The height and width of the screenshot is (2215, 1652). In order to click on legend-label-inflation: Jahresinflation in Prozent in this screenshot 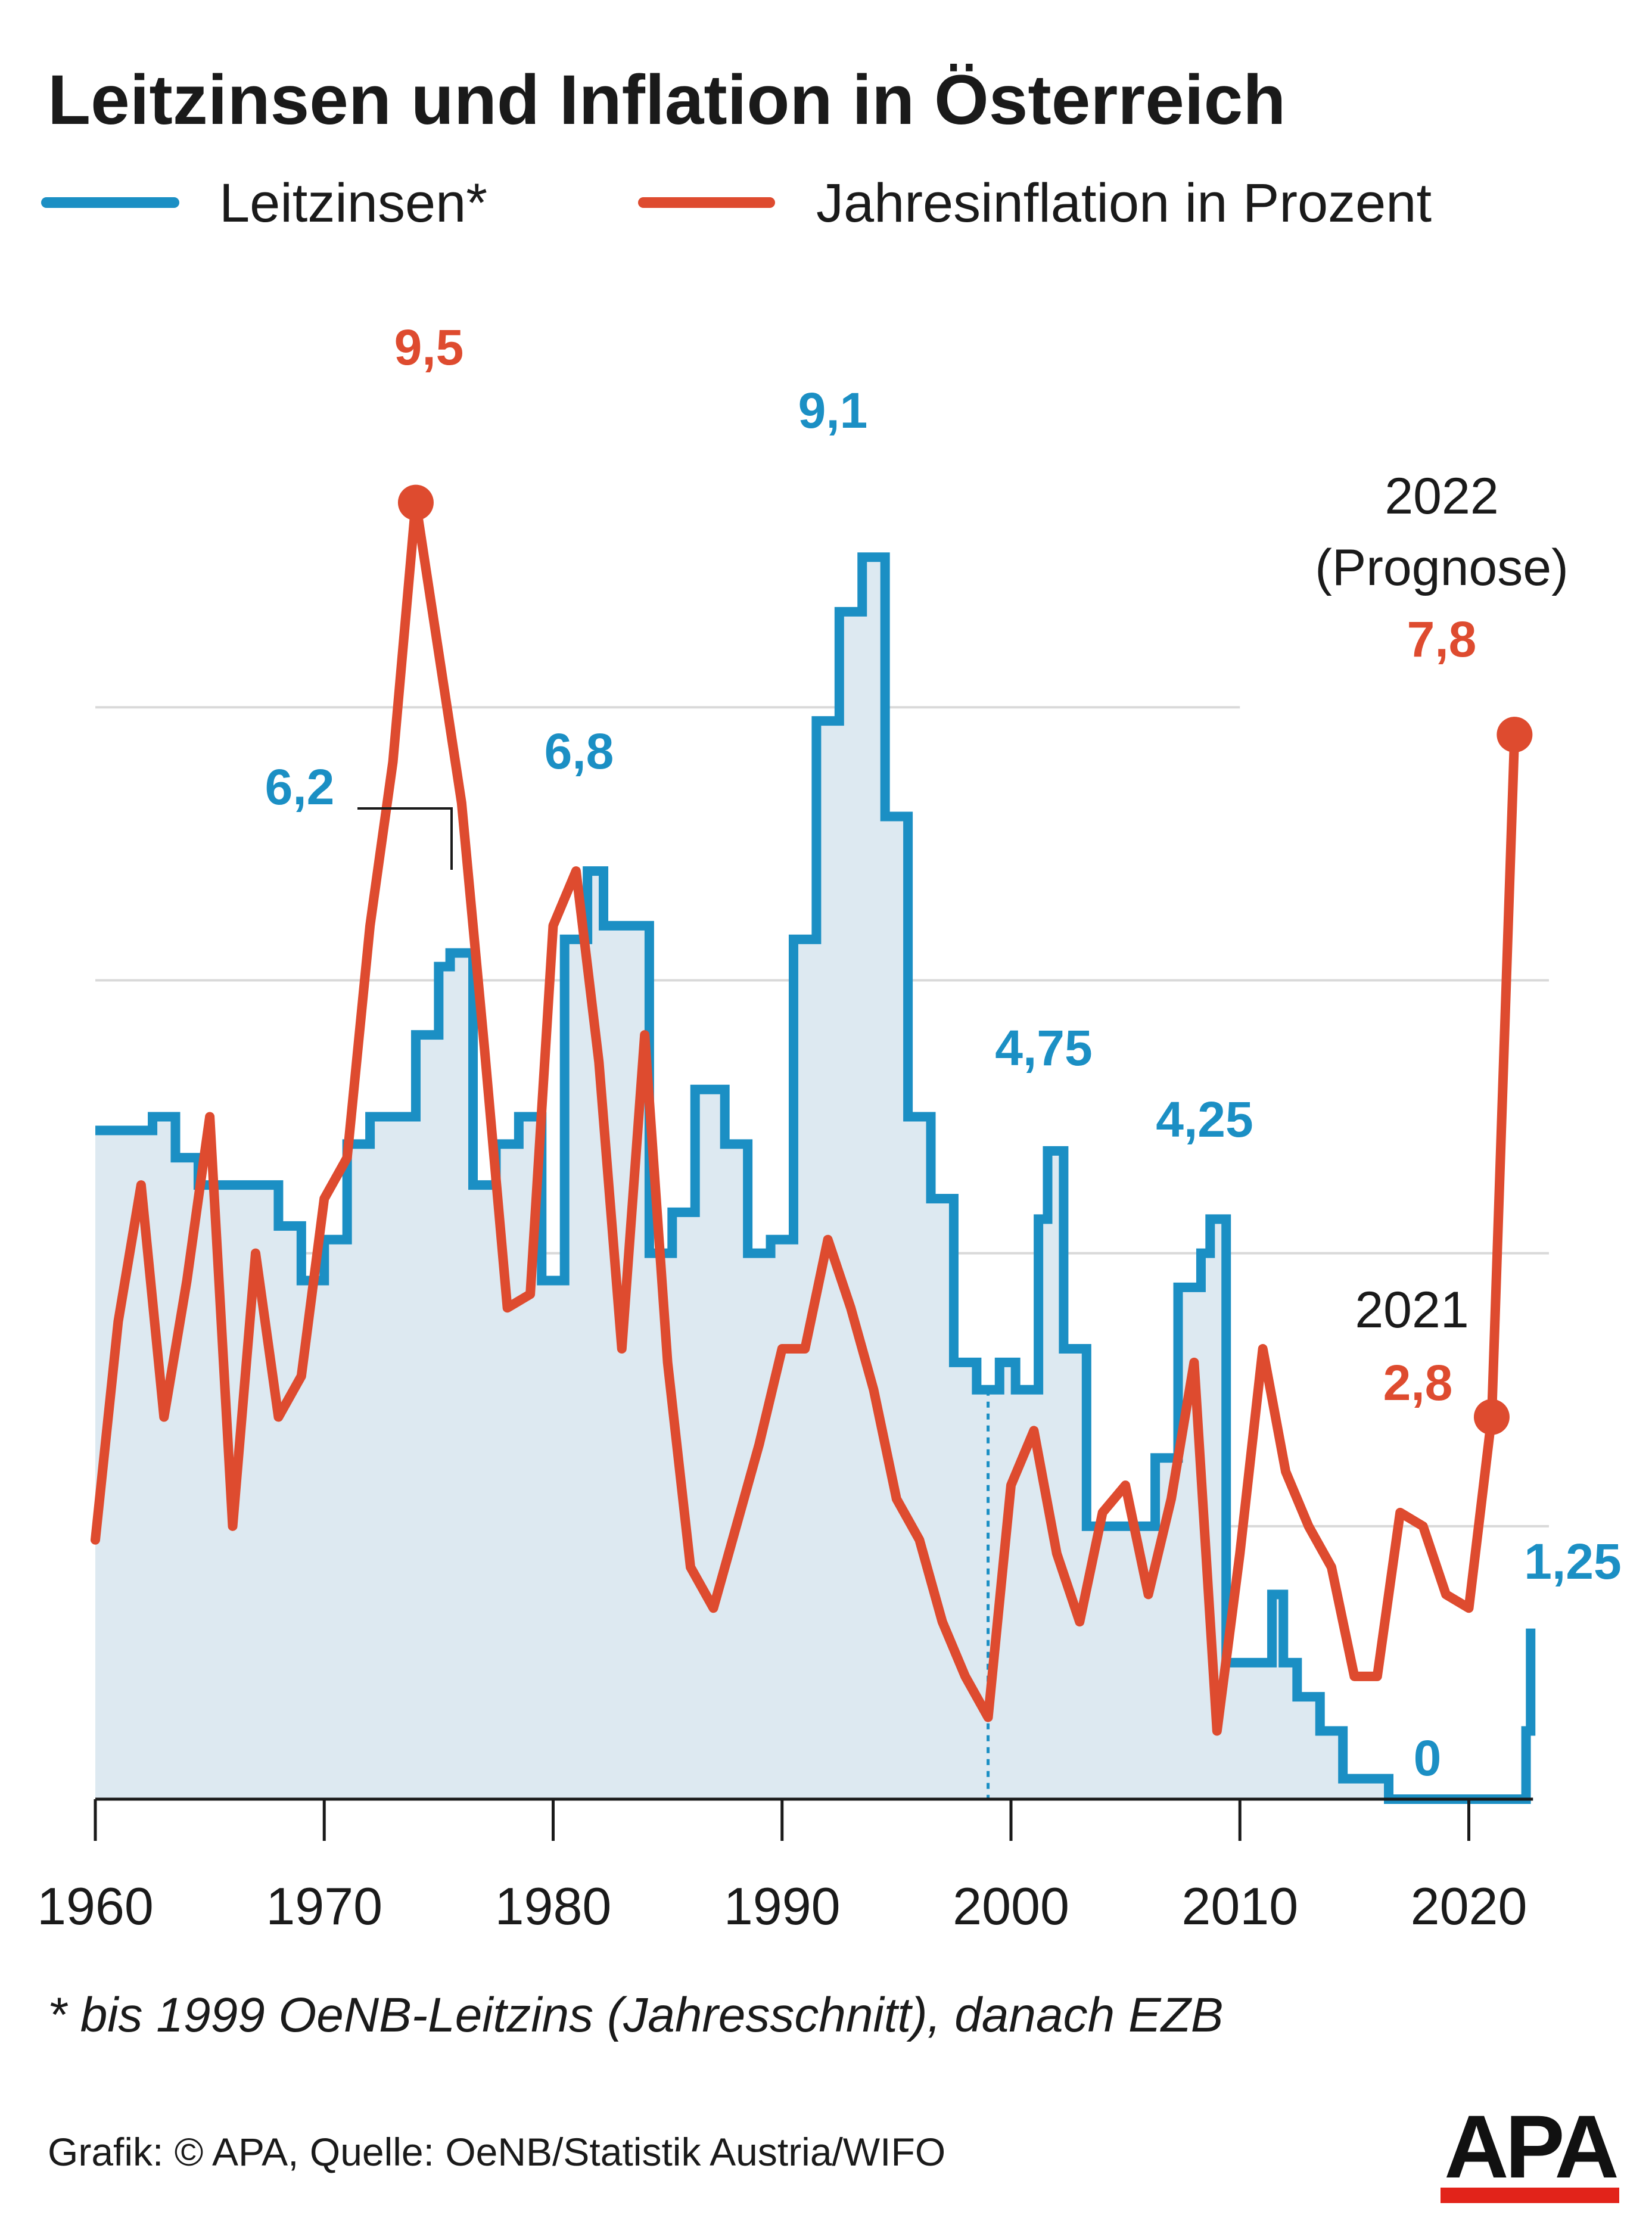, I will do `click(1124, 203)`.